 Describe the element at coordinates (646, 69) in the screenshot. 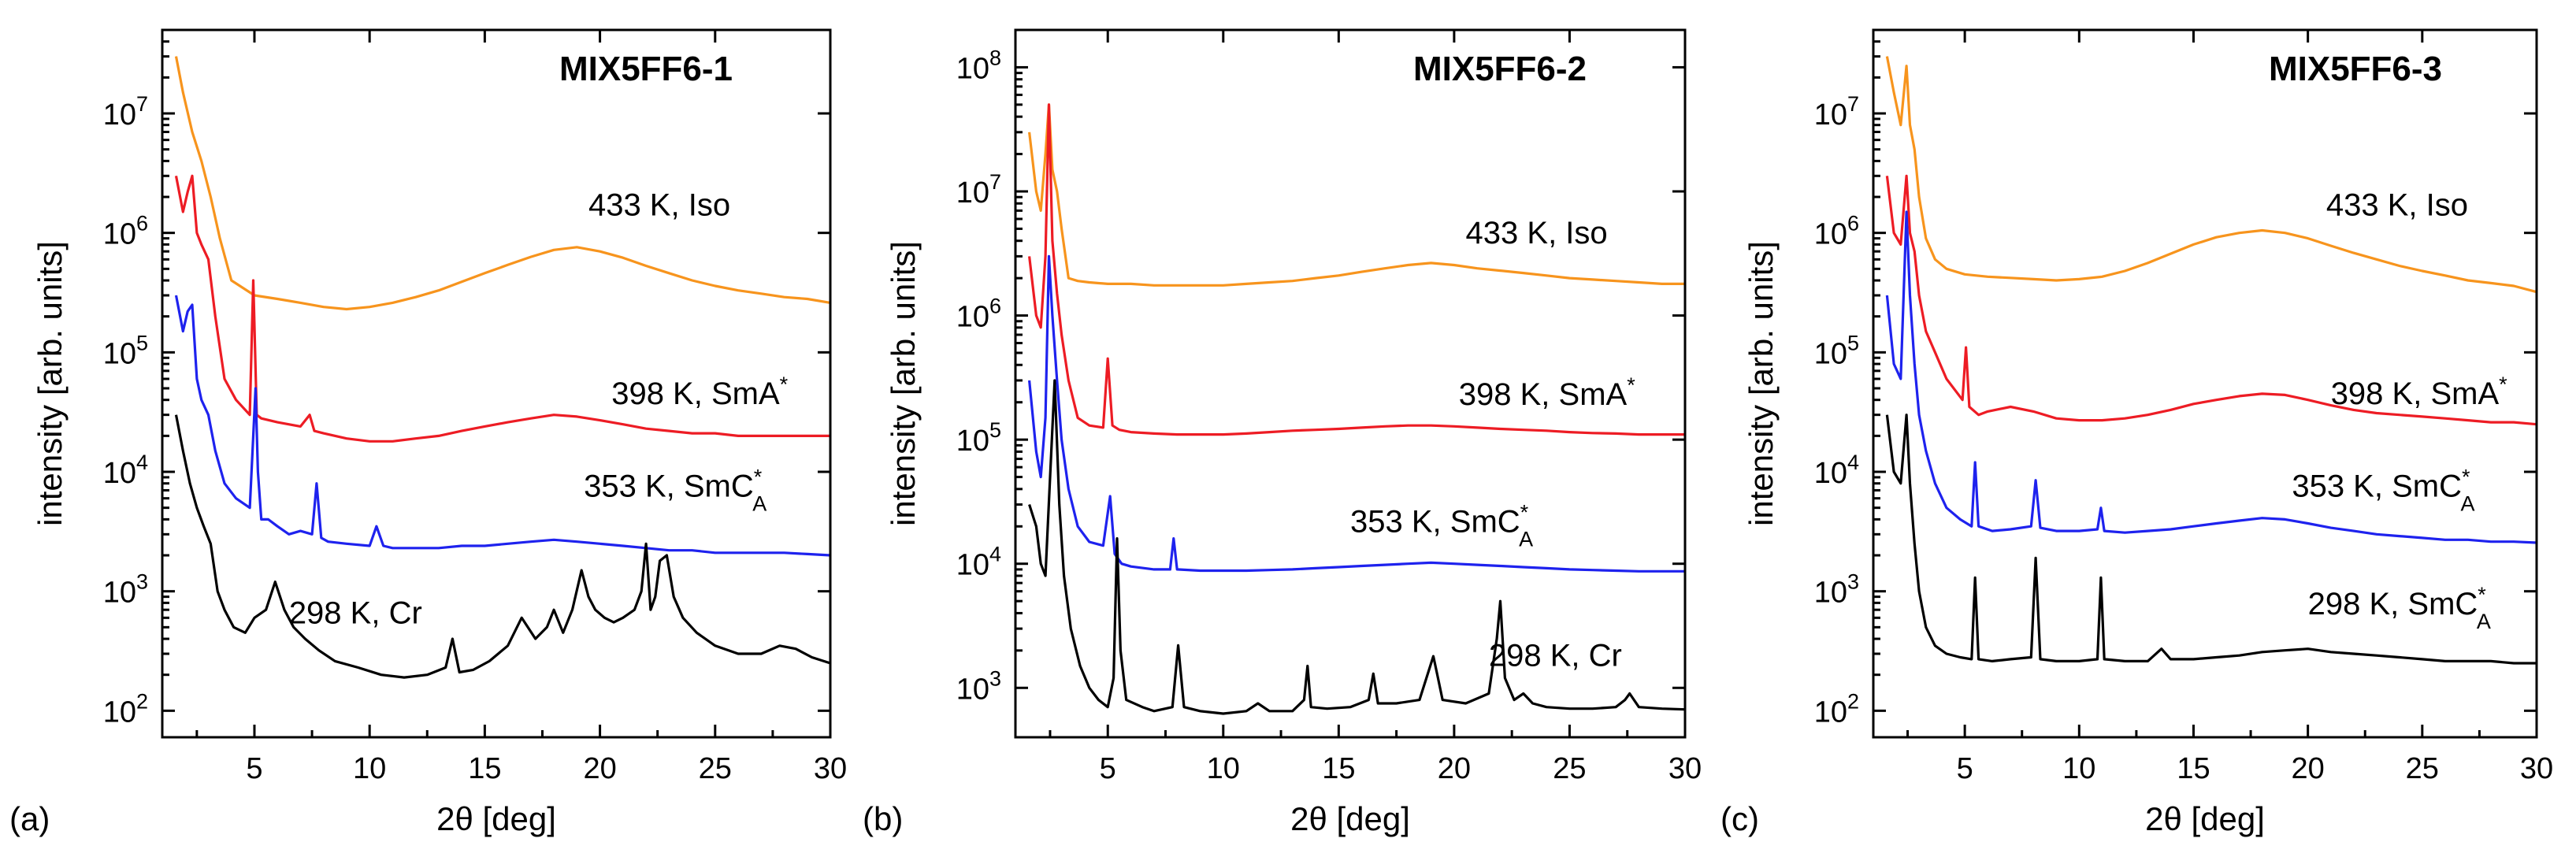

I see `panel-title: MIX5FF6-1` at that location.